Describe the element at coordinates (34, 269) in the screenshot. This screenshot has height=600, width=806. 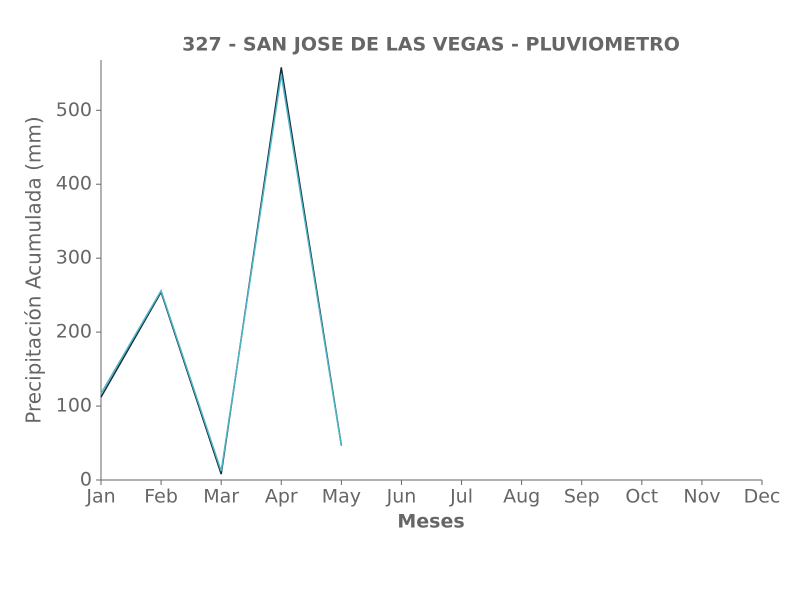
I see `y-axis-label: Precipitación Acumulada (mm)` at that location.